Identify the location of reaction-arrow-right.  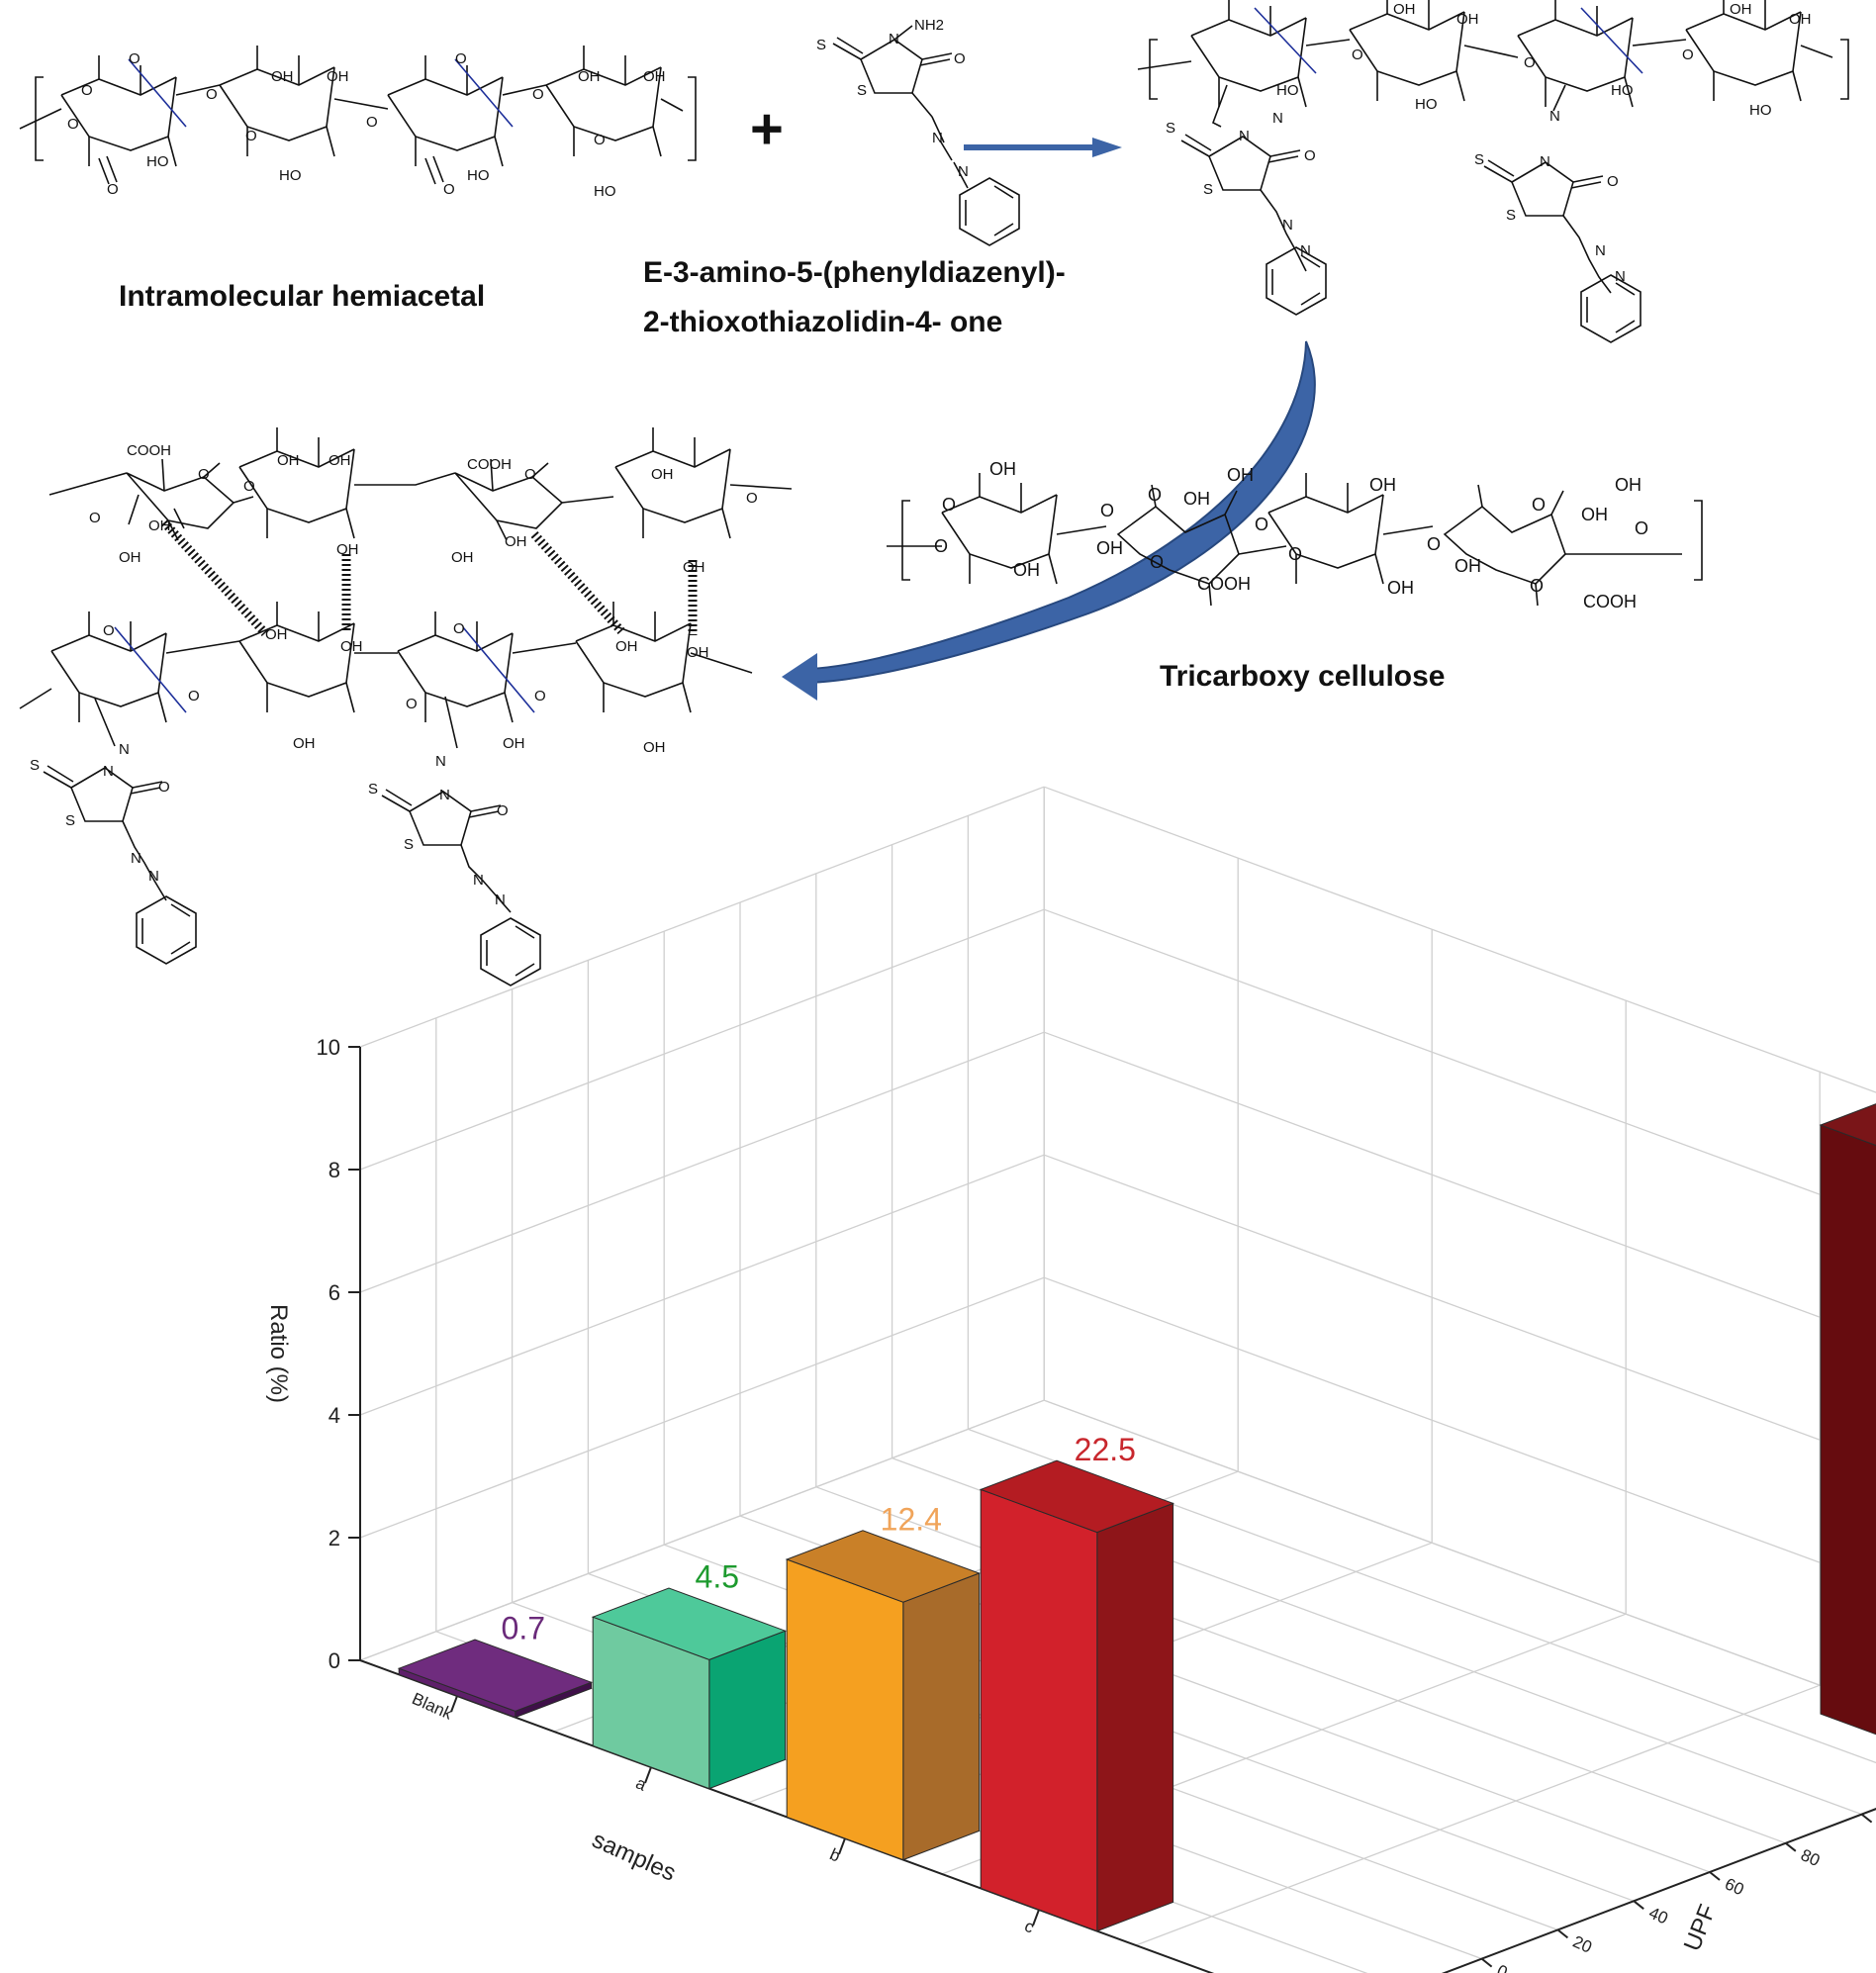
(1043, 147).